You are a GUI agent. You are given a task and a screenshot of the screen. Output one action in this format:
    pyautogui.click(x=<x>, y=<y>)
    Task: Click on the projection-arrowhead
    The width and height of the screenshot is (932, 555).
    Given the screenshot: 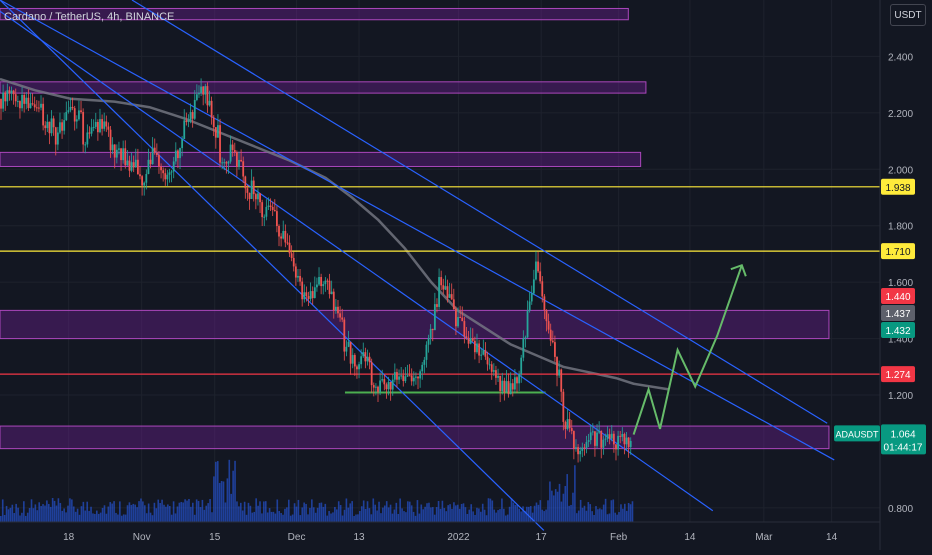 What is the action you would take?
    pyautogui.click(x=738, y=270)
    